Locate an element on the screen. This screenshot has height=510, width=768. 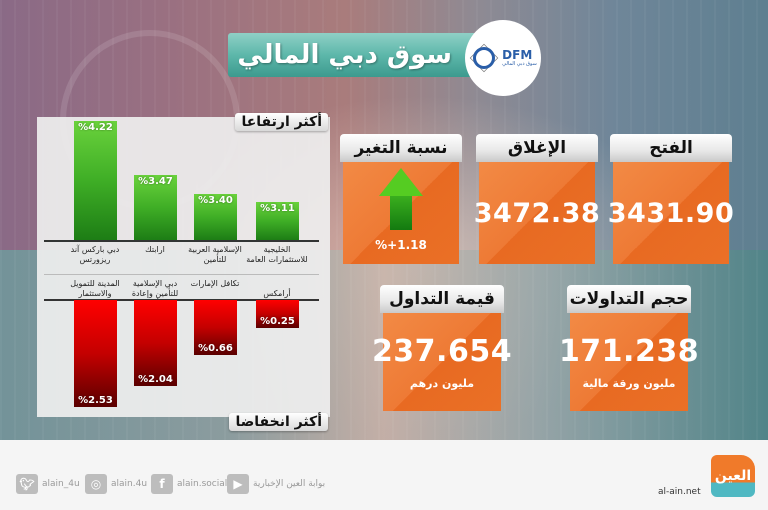
bar-value: %4.22 is located at coordinates (95, 127).